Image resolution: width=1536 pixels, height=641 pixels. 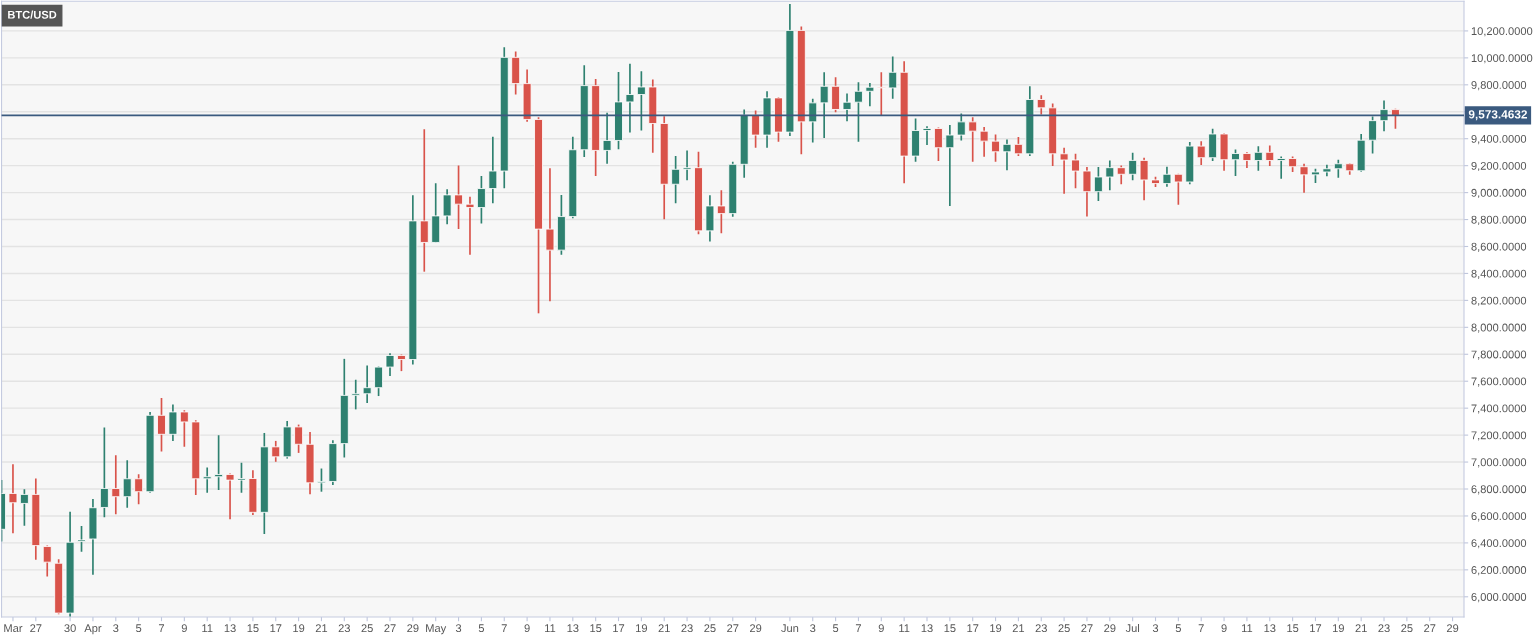 What do you see at coordinates (436, 629) in the screenshot?
I see `x-tick-label: May` at bounding box center [436, 629].